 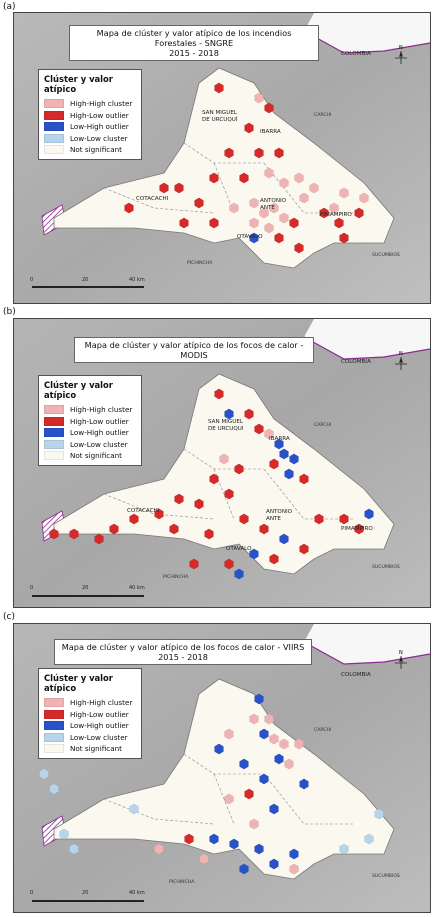 What do you see at coordinates (90, 139) in the screenshot?
I see `legend-item-low-low: Low-Low cluster` at bounding box center [90, 139].